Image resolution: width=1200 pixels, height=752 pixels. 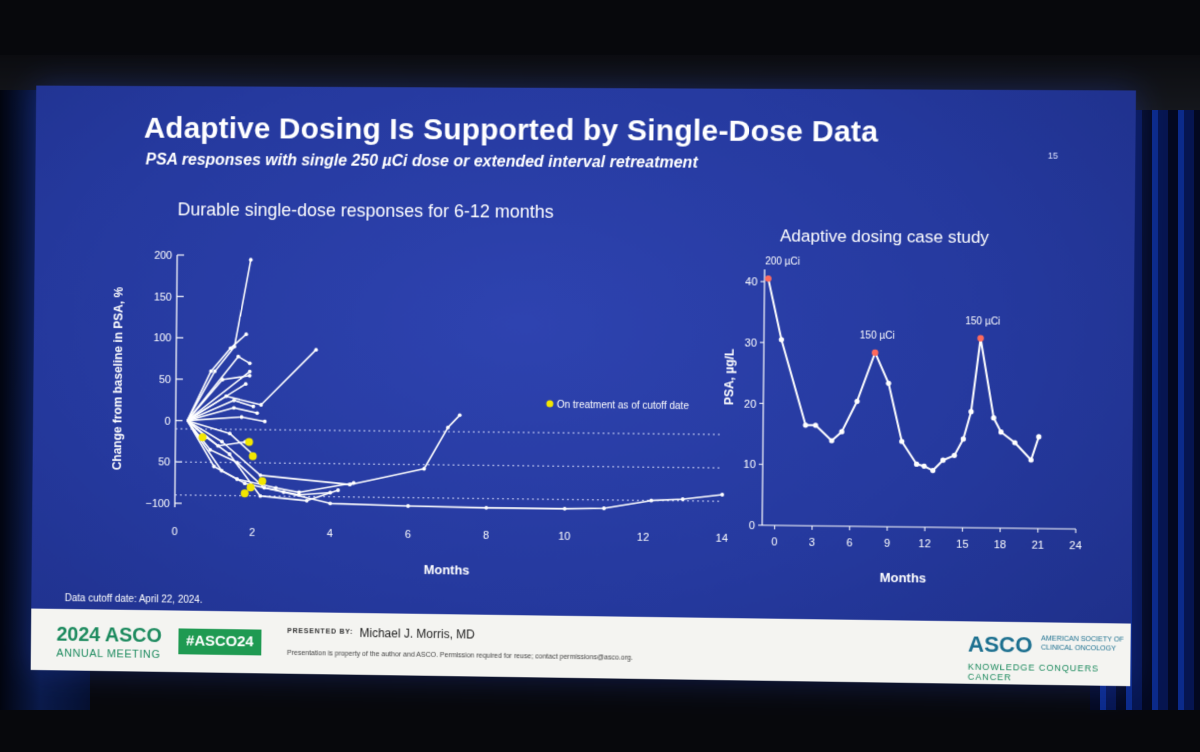 What do you see at coordinates (812, 543) in the screenshot?
I see `x-tick-label: 3` at bounding box center [812, 543].